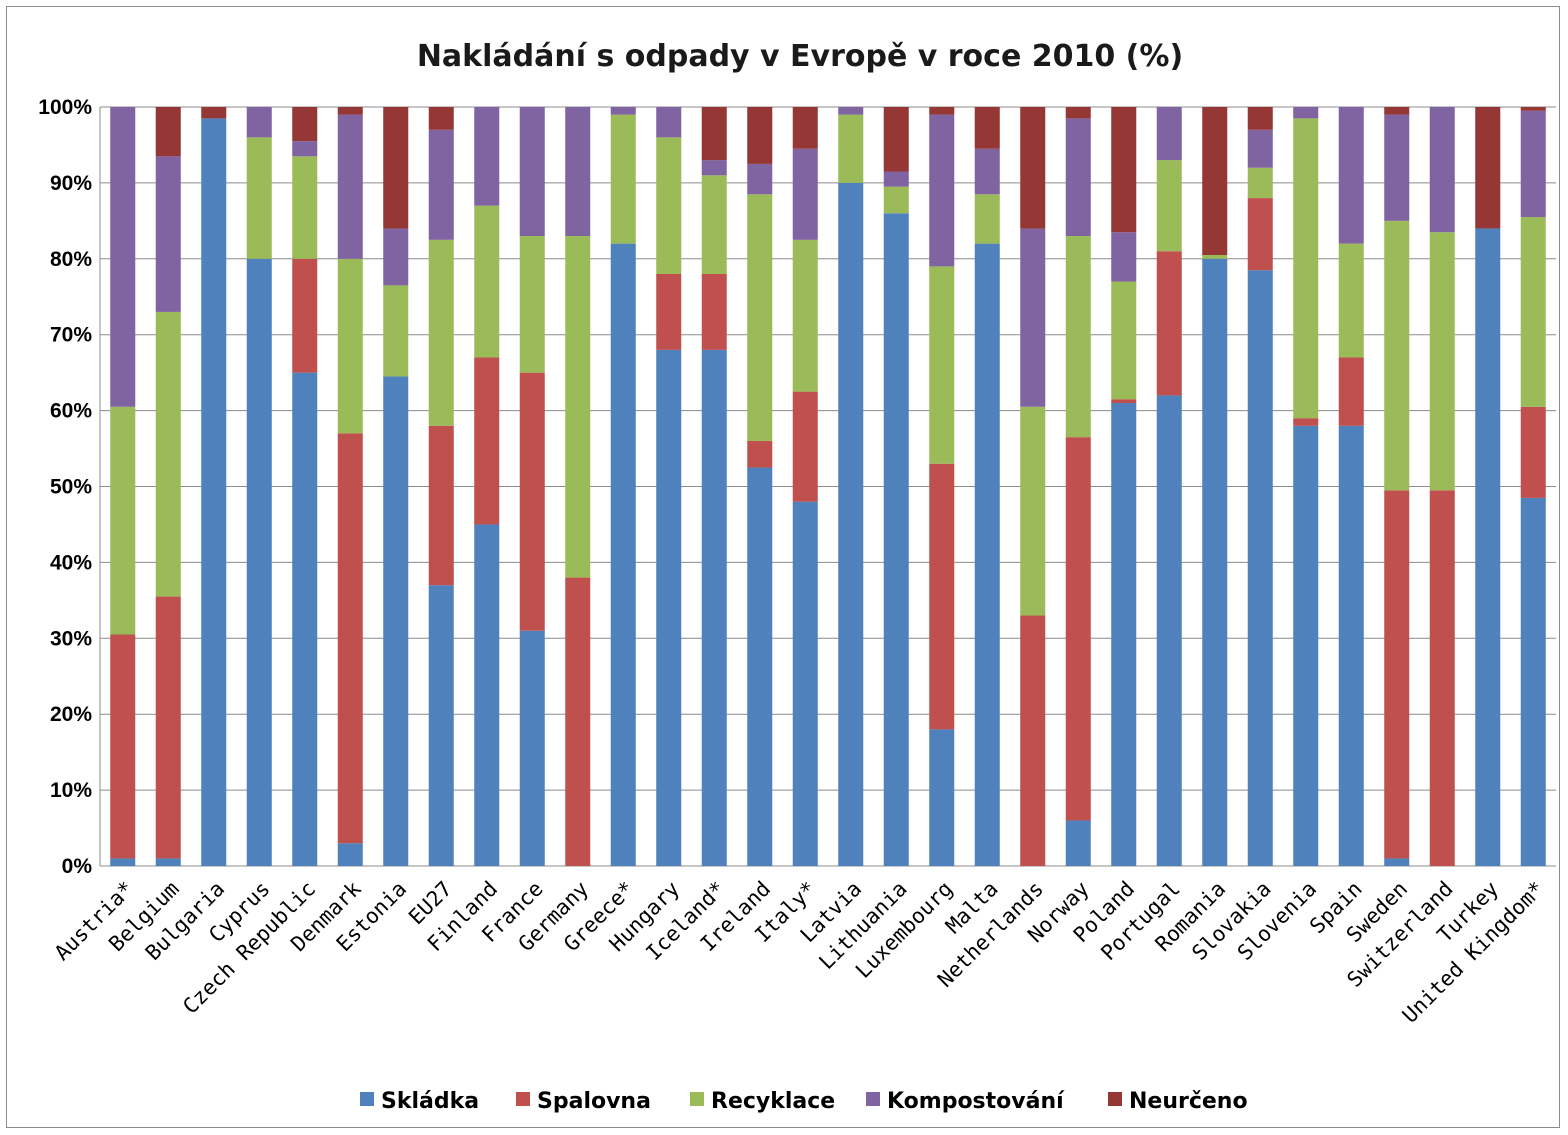 The image size is (1568, 1135). What do you see at coordinates (71, 259) in the screenshot?
I see `y-tick-label: 80%` at bounding box center [71, 259].